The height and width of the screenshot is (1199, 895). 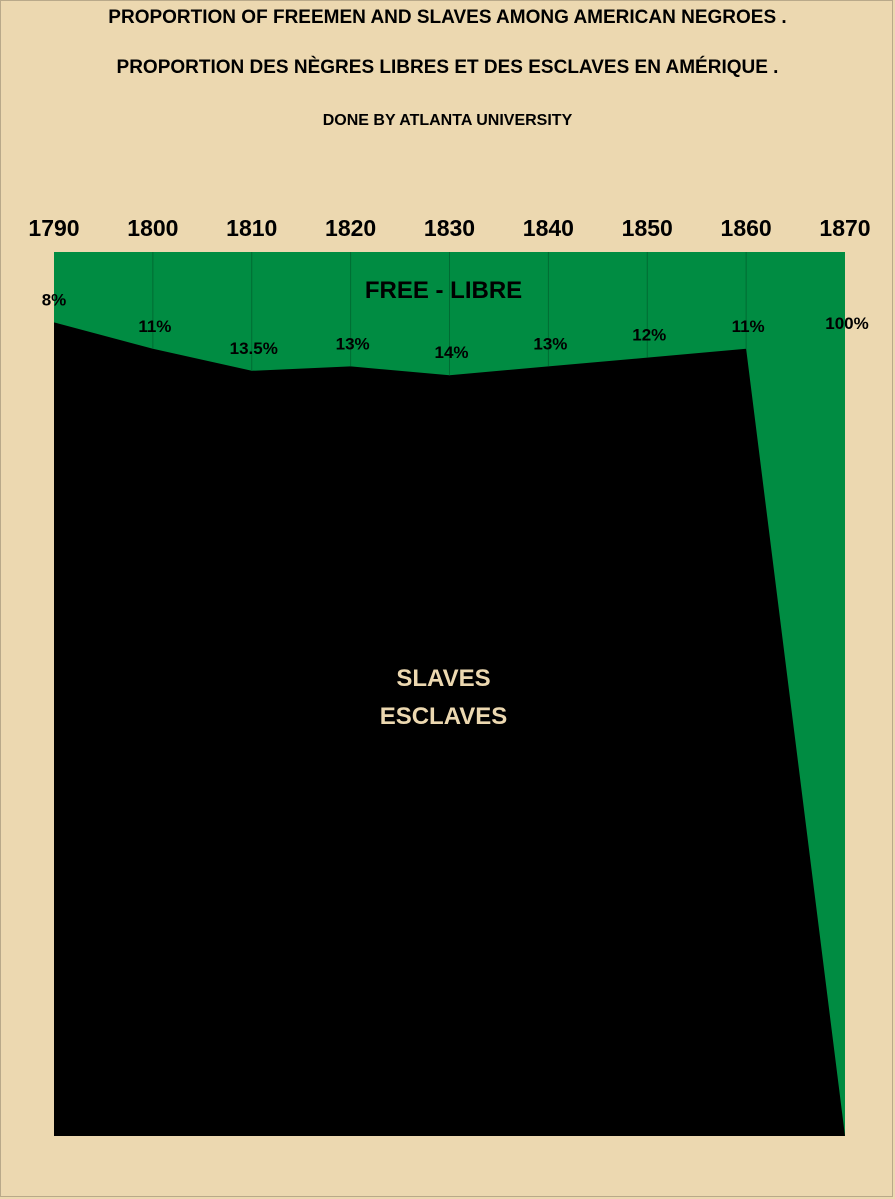 I want to click on year-tick-label: 1860, so click(x=746, y=228).